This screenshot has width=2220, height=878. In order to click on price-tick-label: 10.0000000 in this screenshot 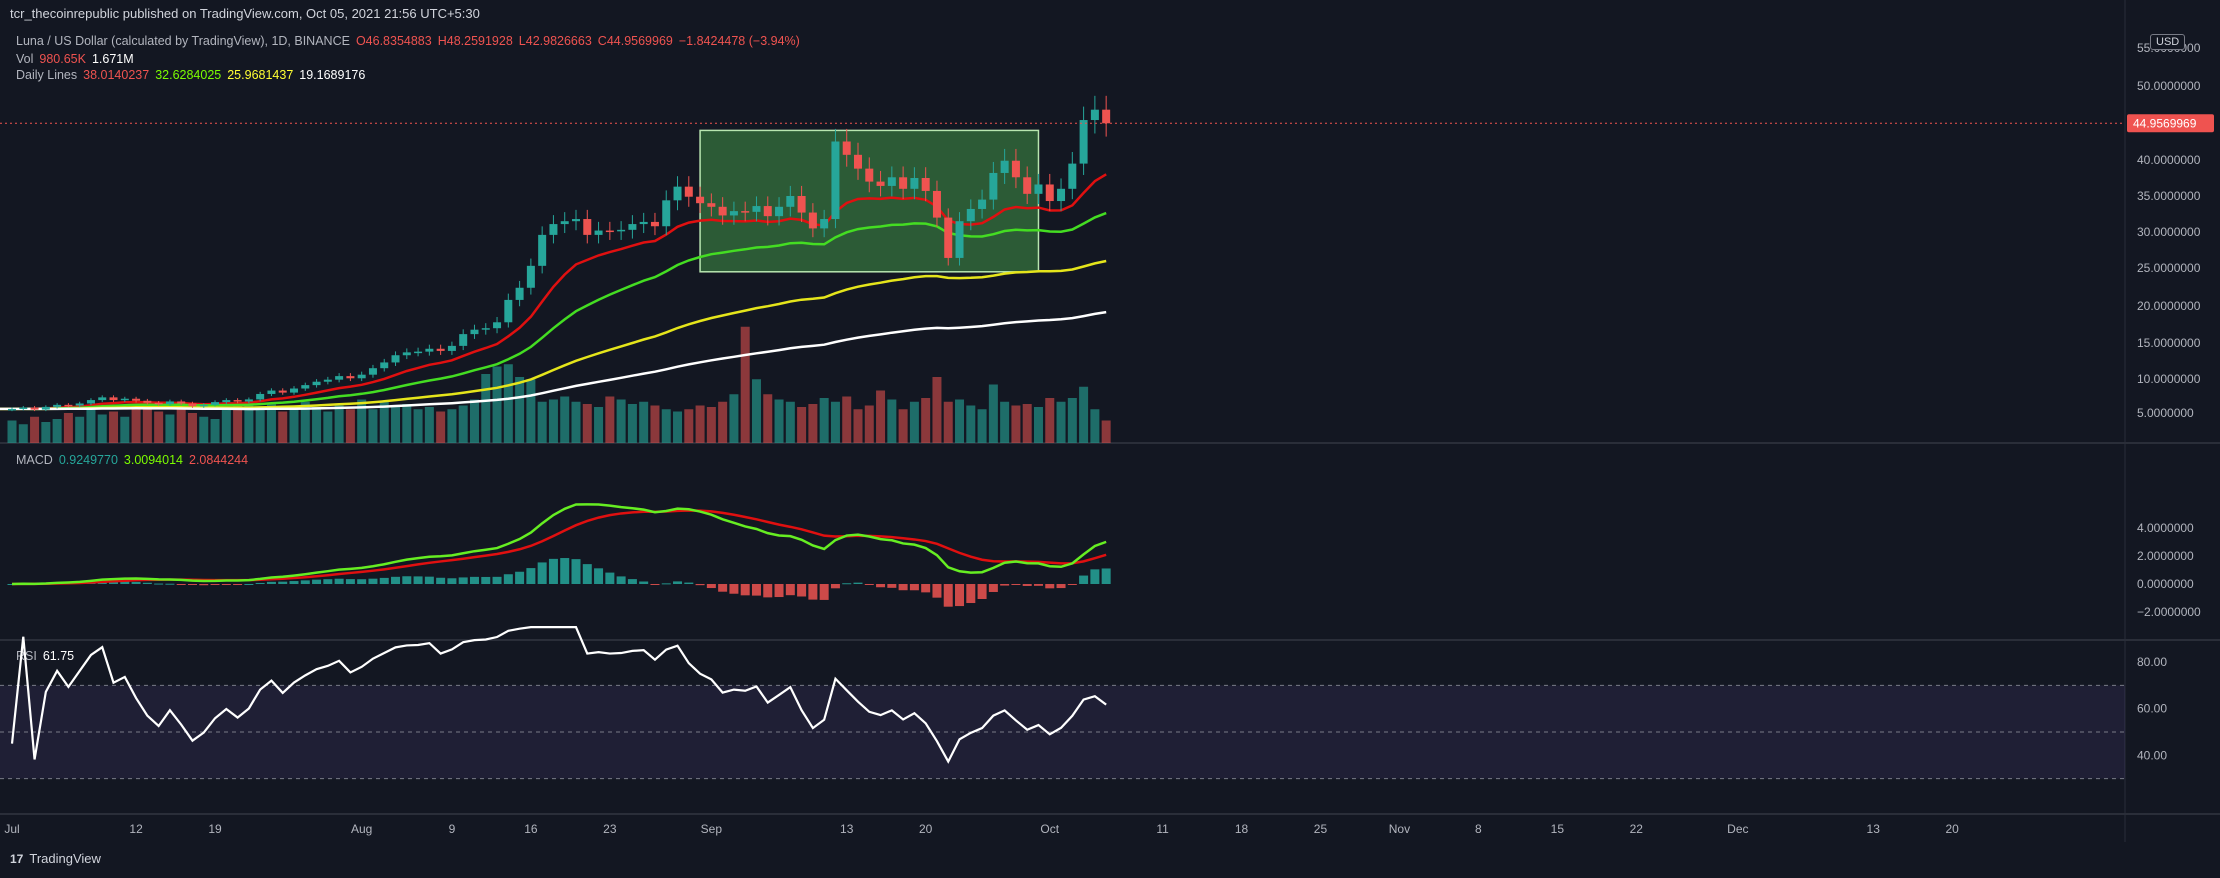, I will do `click(2169, 379)`.